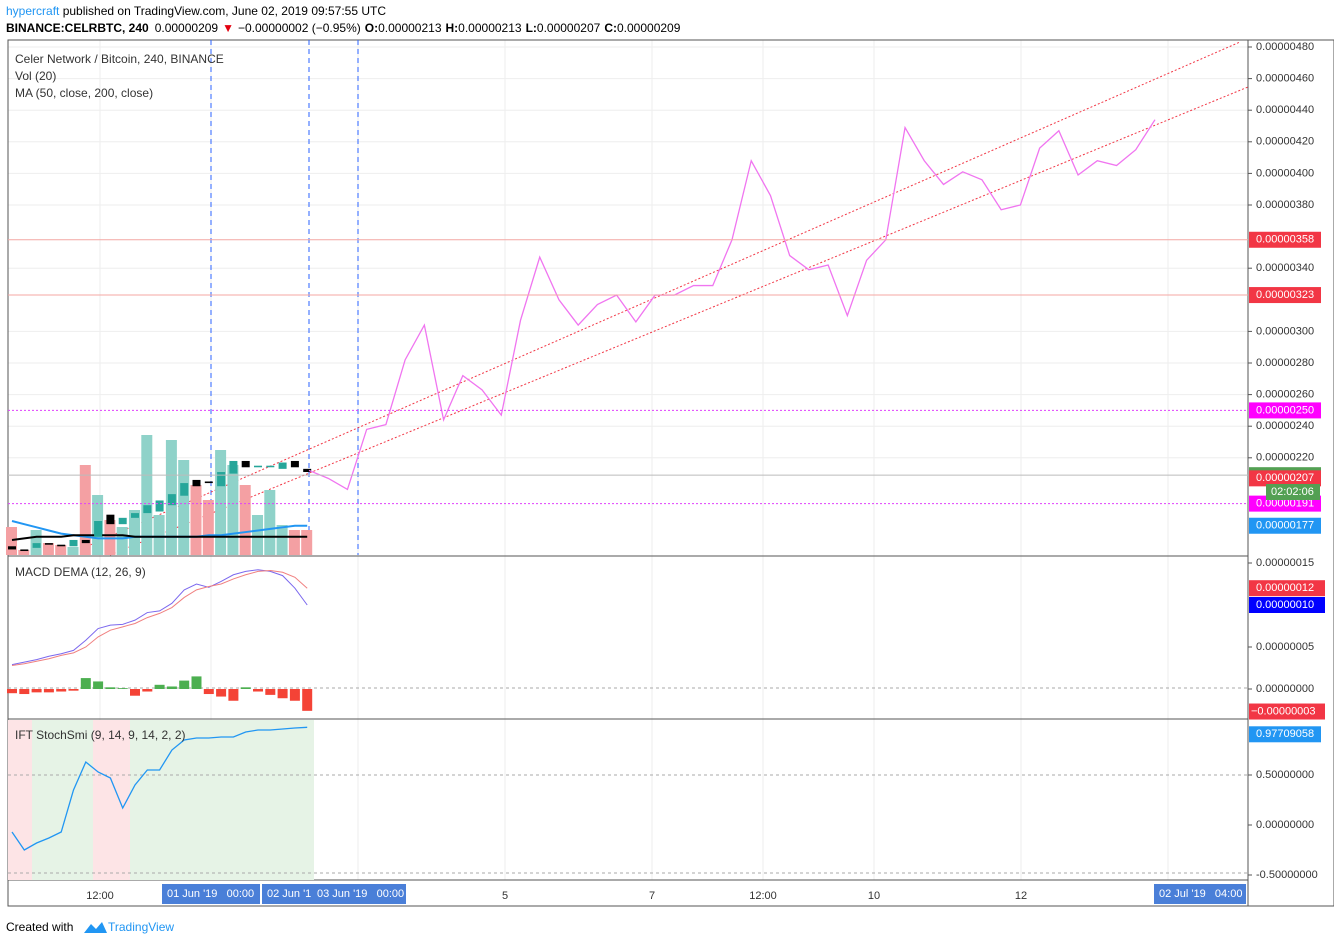 The height and width of the screenshot is (951, 1334). What do you see at coordinates (141, 927) in the screenshot?
I see `brand: TradingView` at bounding box center [141, 927].